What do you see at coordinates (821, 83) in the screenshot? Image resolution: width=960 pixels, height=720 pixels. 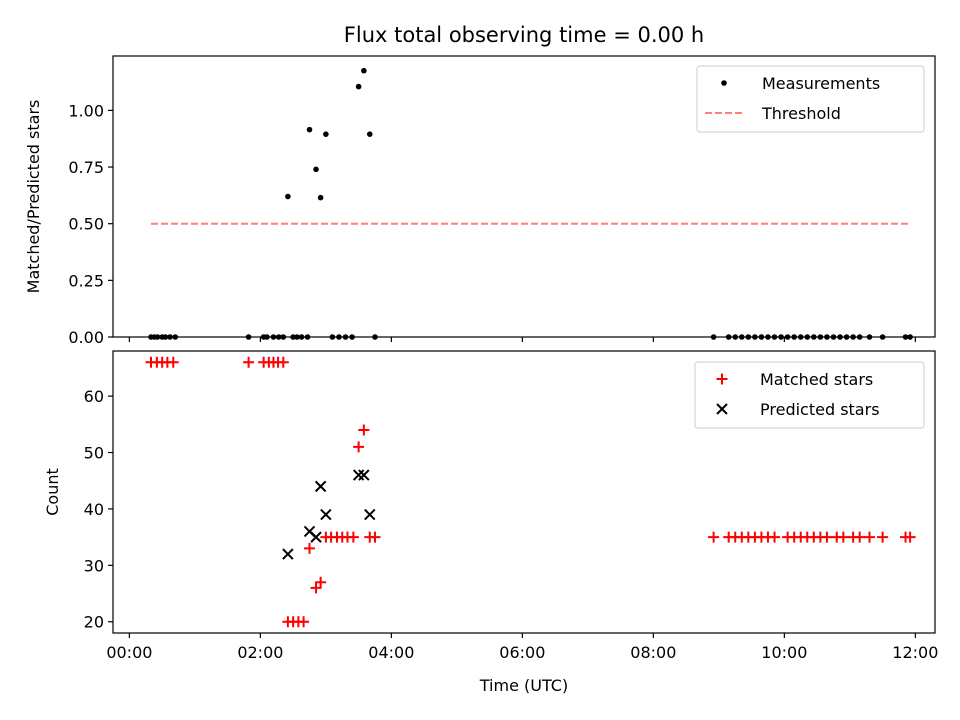 I see `legend-label-measurements: Measurements` at bounding box center [821, 83].